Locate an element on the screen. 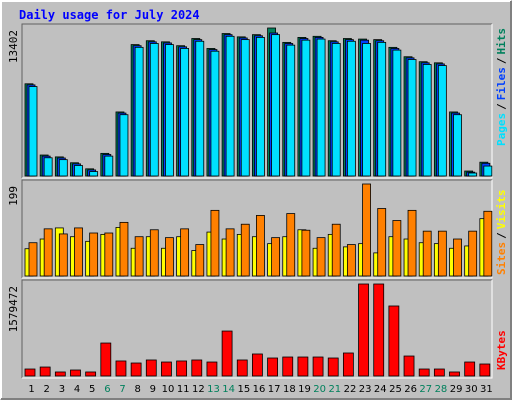 The image size is (512, 400). x-tick-label: 27 is located at coordinates (425, 389).